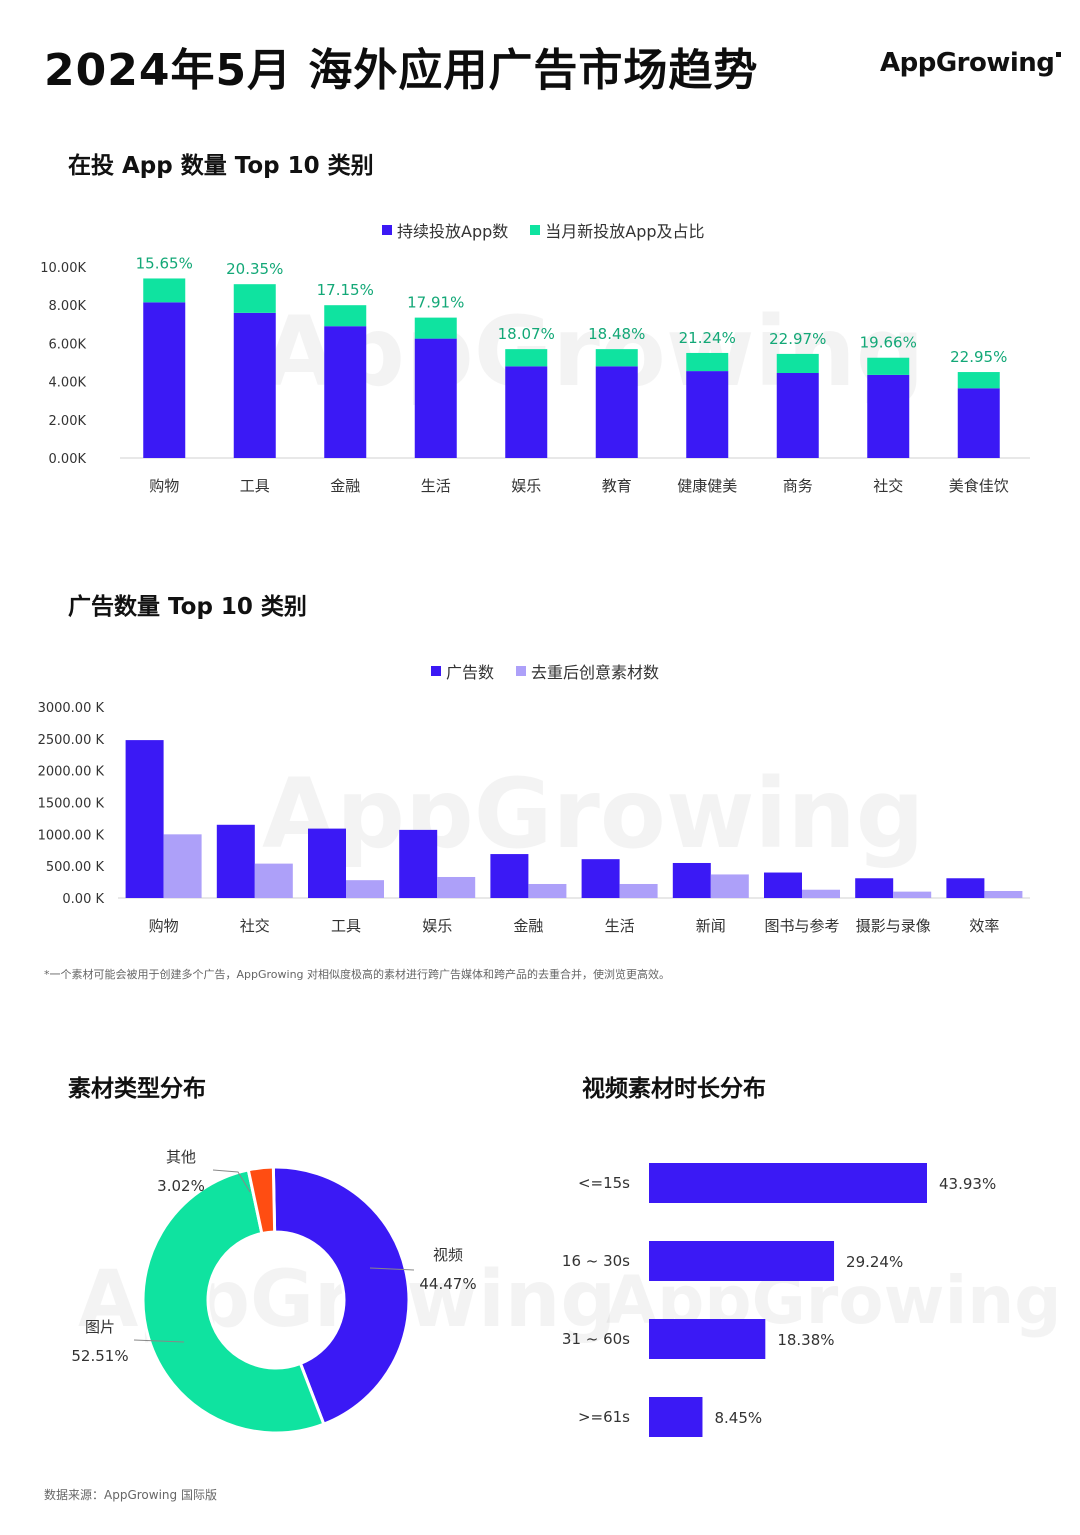 This screenshot has width=1080, height=1535. What do you see at coordinates (448, 1255) in the screenshot?
I see `slice-label: 视频` at bounding box center [448, 1255].